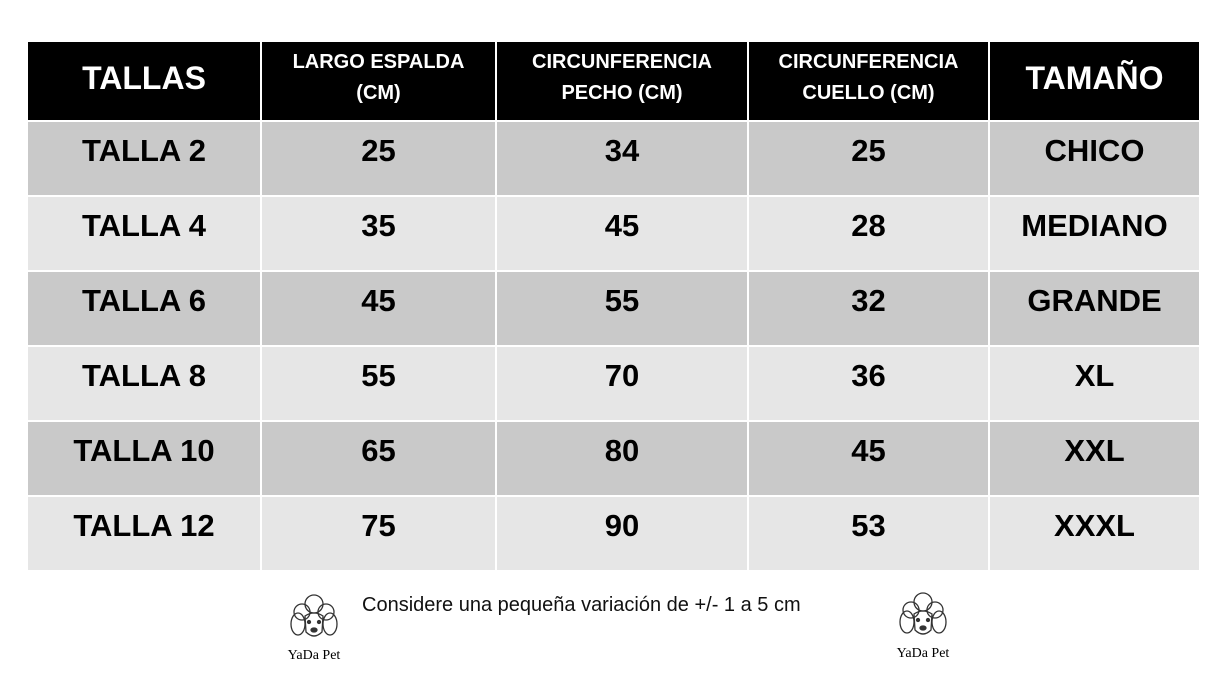 This screenshot has width=1232, height=677. What do you see at coordinates (1094, 533) in the screenshot?
I see `table-cell: XXXL` at bounding box center [1094, 533].